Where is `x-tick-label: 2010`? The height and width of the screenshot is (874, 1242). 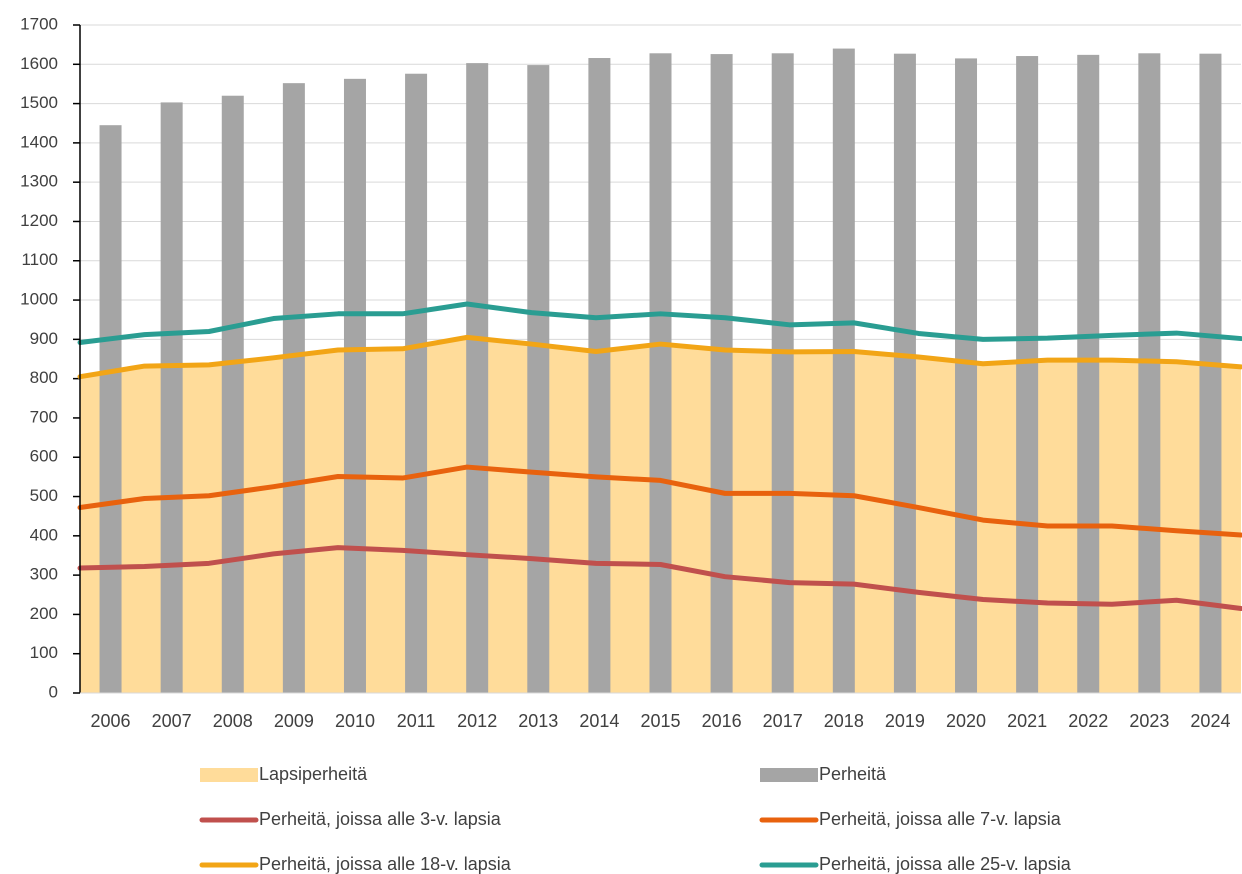 x-tick-label: 2010 is located at coordinates (355, 721).